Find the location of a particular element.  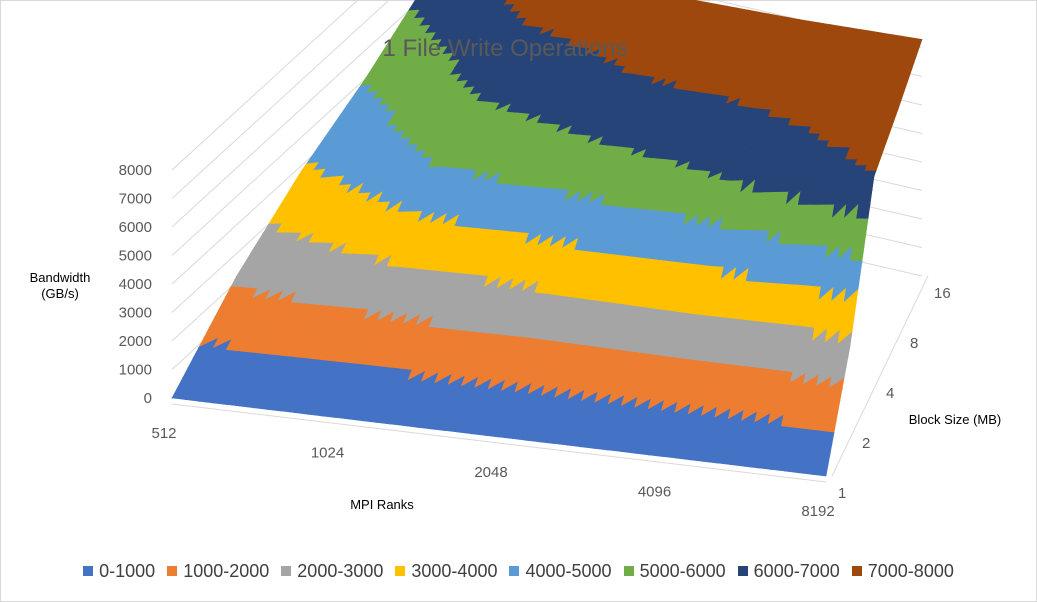

x-axis-line is located at coordinates (499, 443).